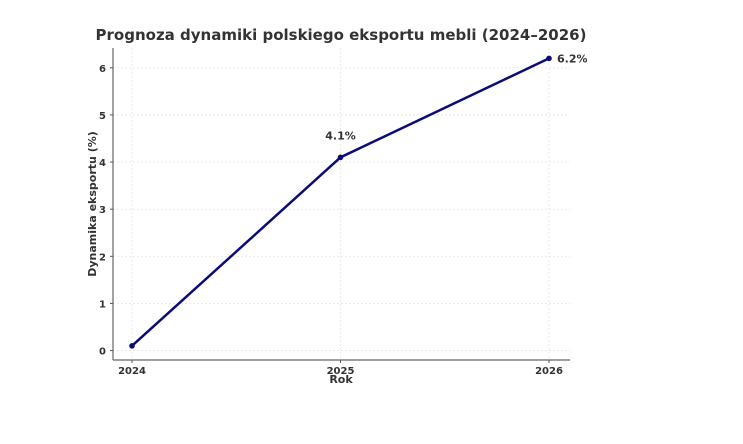 This screenshot has width=743, height=444. I want to click on y-tick-label: 5, so click(102, 116).